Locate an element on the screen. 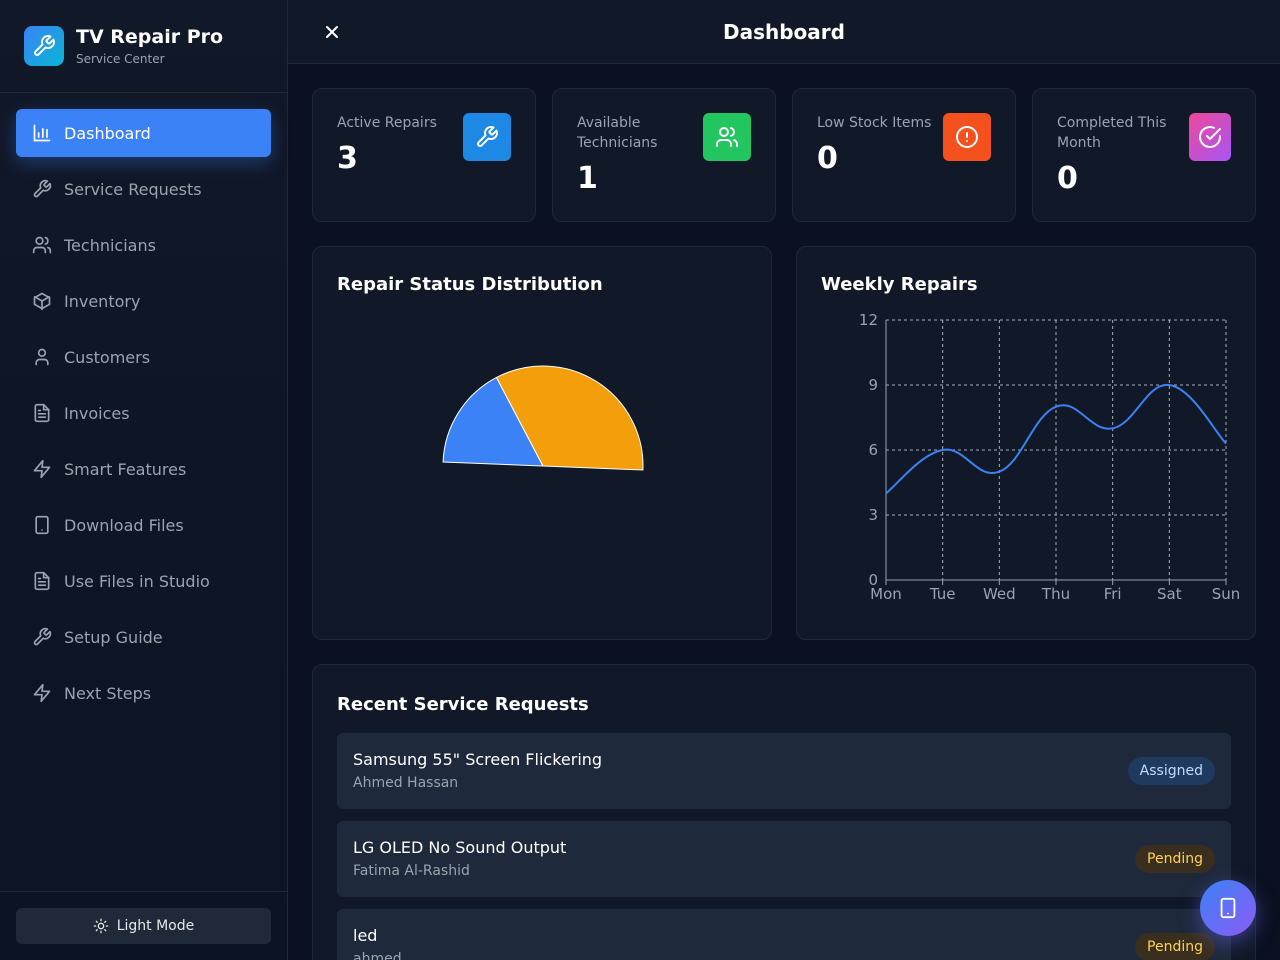 This screenshot has width=1280, height=960. weekly-repairs-chart: 0 3 6 9 12 Mon Tue Wed Thu Fri Sat Sun is located at coordinates (1050, 457).